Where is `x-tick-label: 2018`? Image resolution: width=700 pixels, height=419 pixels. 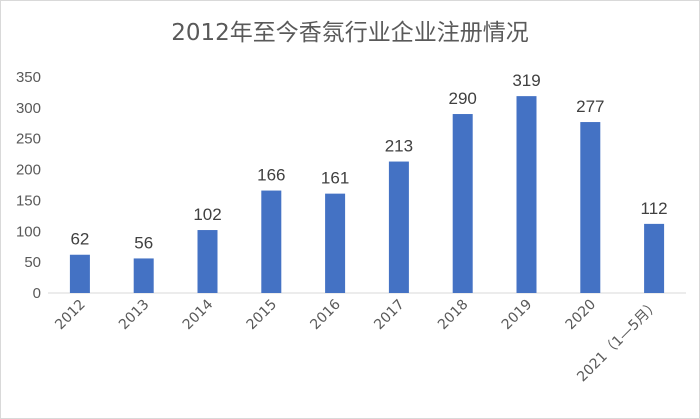
x-tick-label: 2018 is located at coordinates (453, 315).